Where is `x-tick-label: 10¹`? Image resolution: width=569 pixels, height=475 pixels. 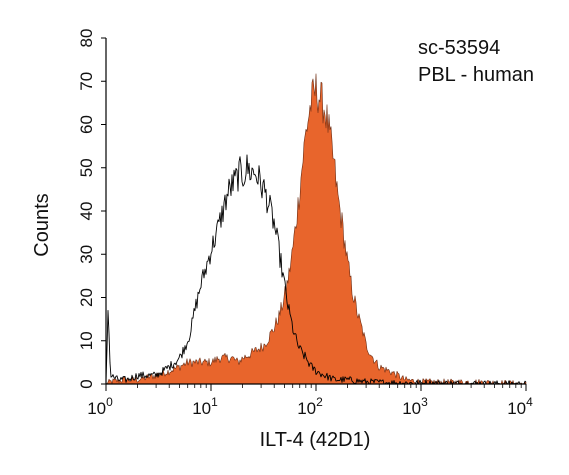 x-tick-label: 10¹ is located at coordinates (205, 406).